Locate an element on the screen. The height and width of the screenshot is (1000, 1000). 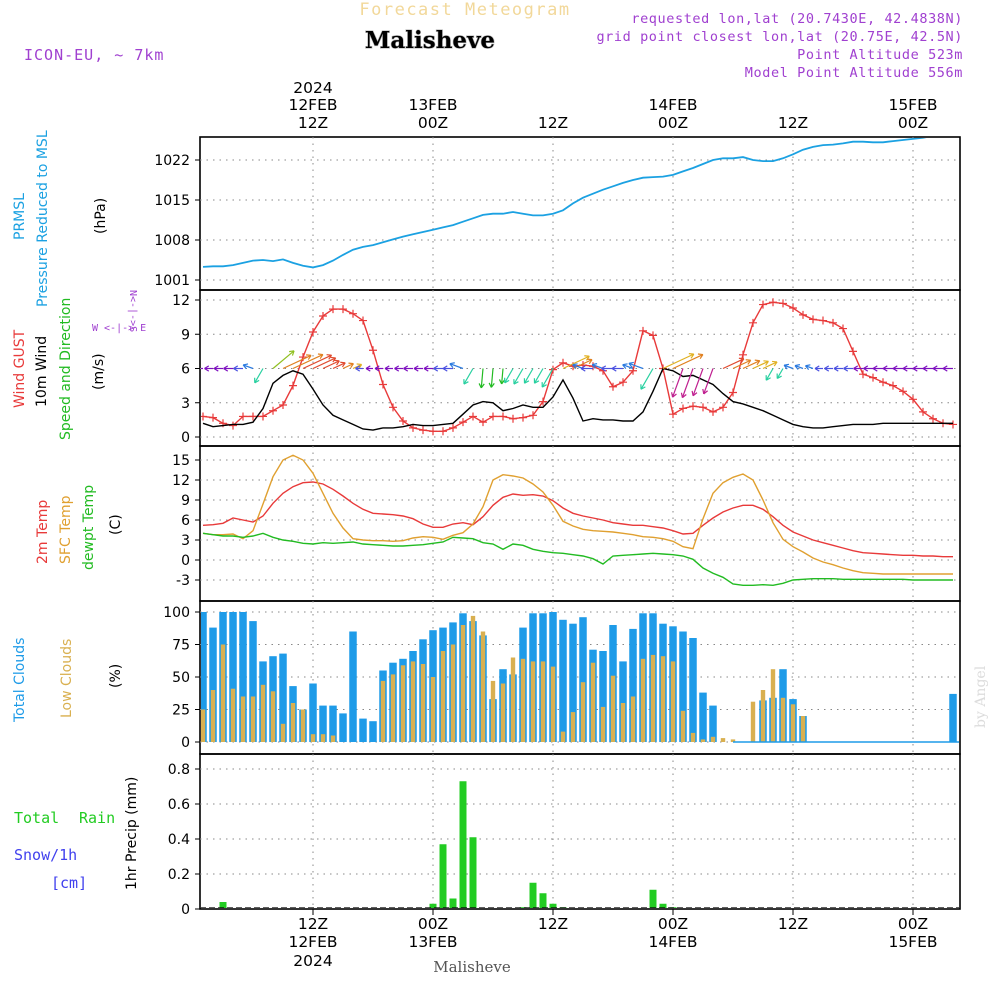
pressure-label-prmsl: PRMSL is located at coordinates (20, 216).